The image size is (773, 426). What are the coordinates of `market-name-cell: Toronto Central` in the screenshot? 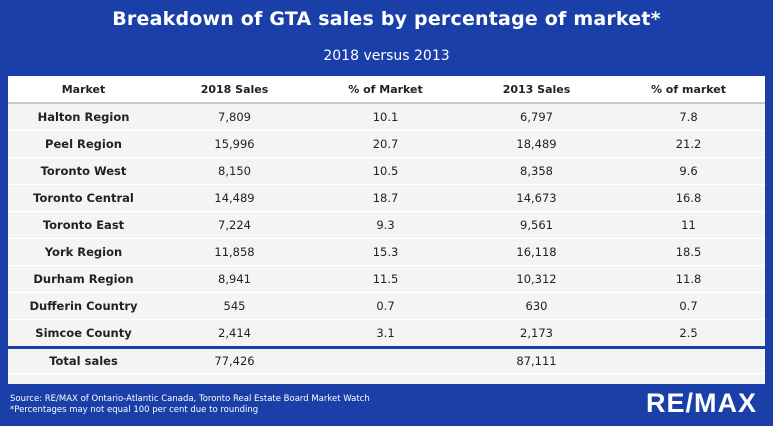 It's located at (83, 198).